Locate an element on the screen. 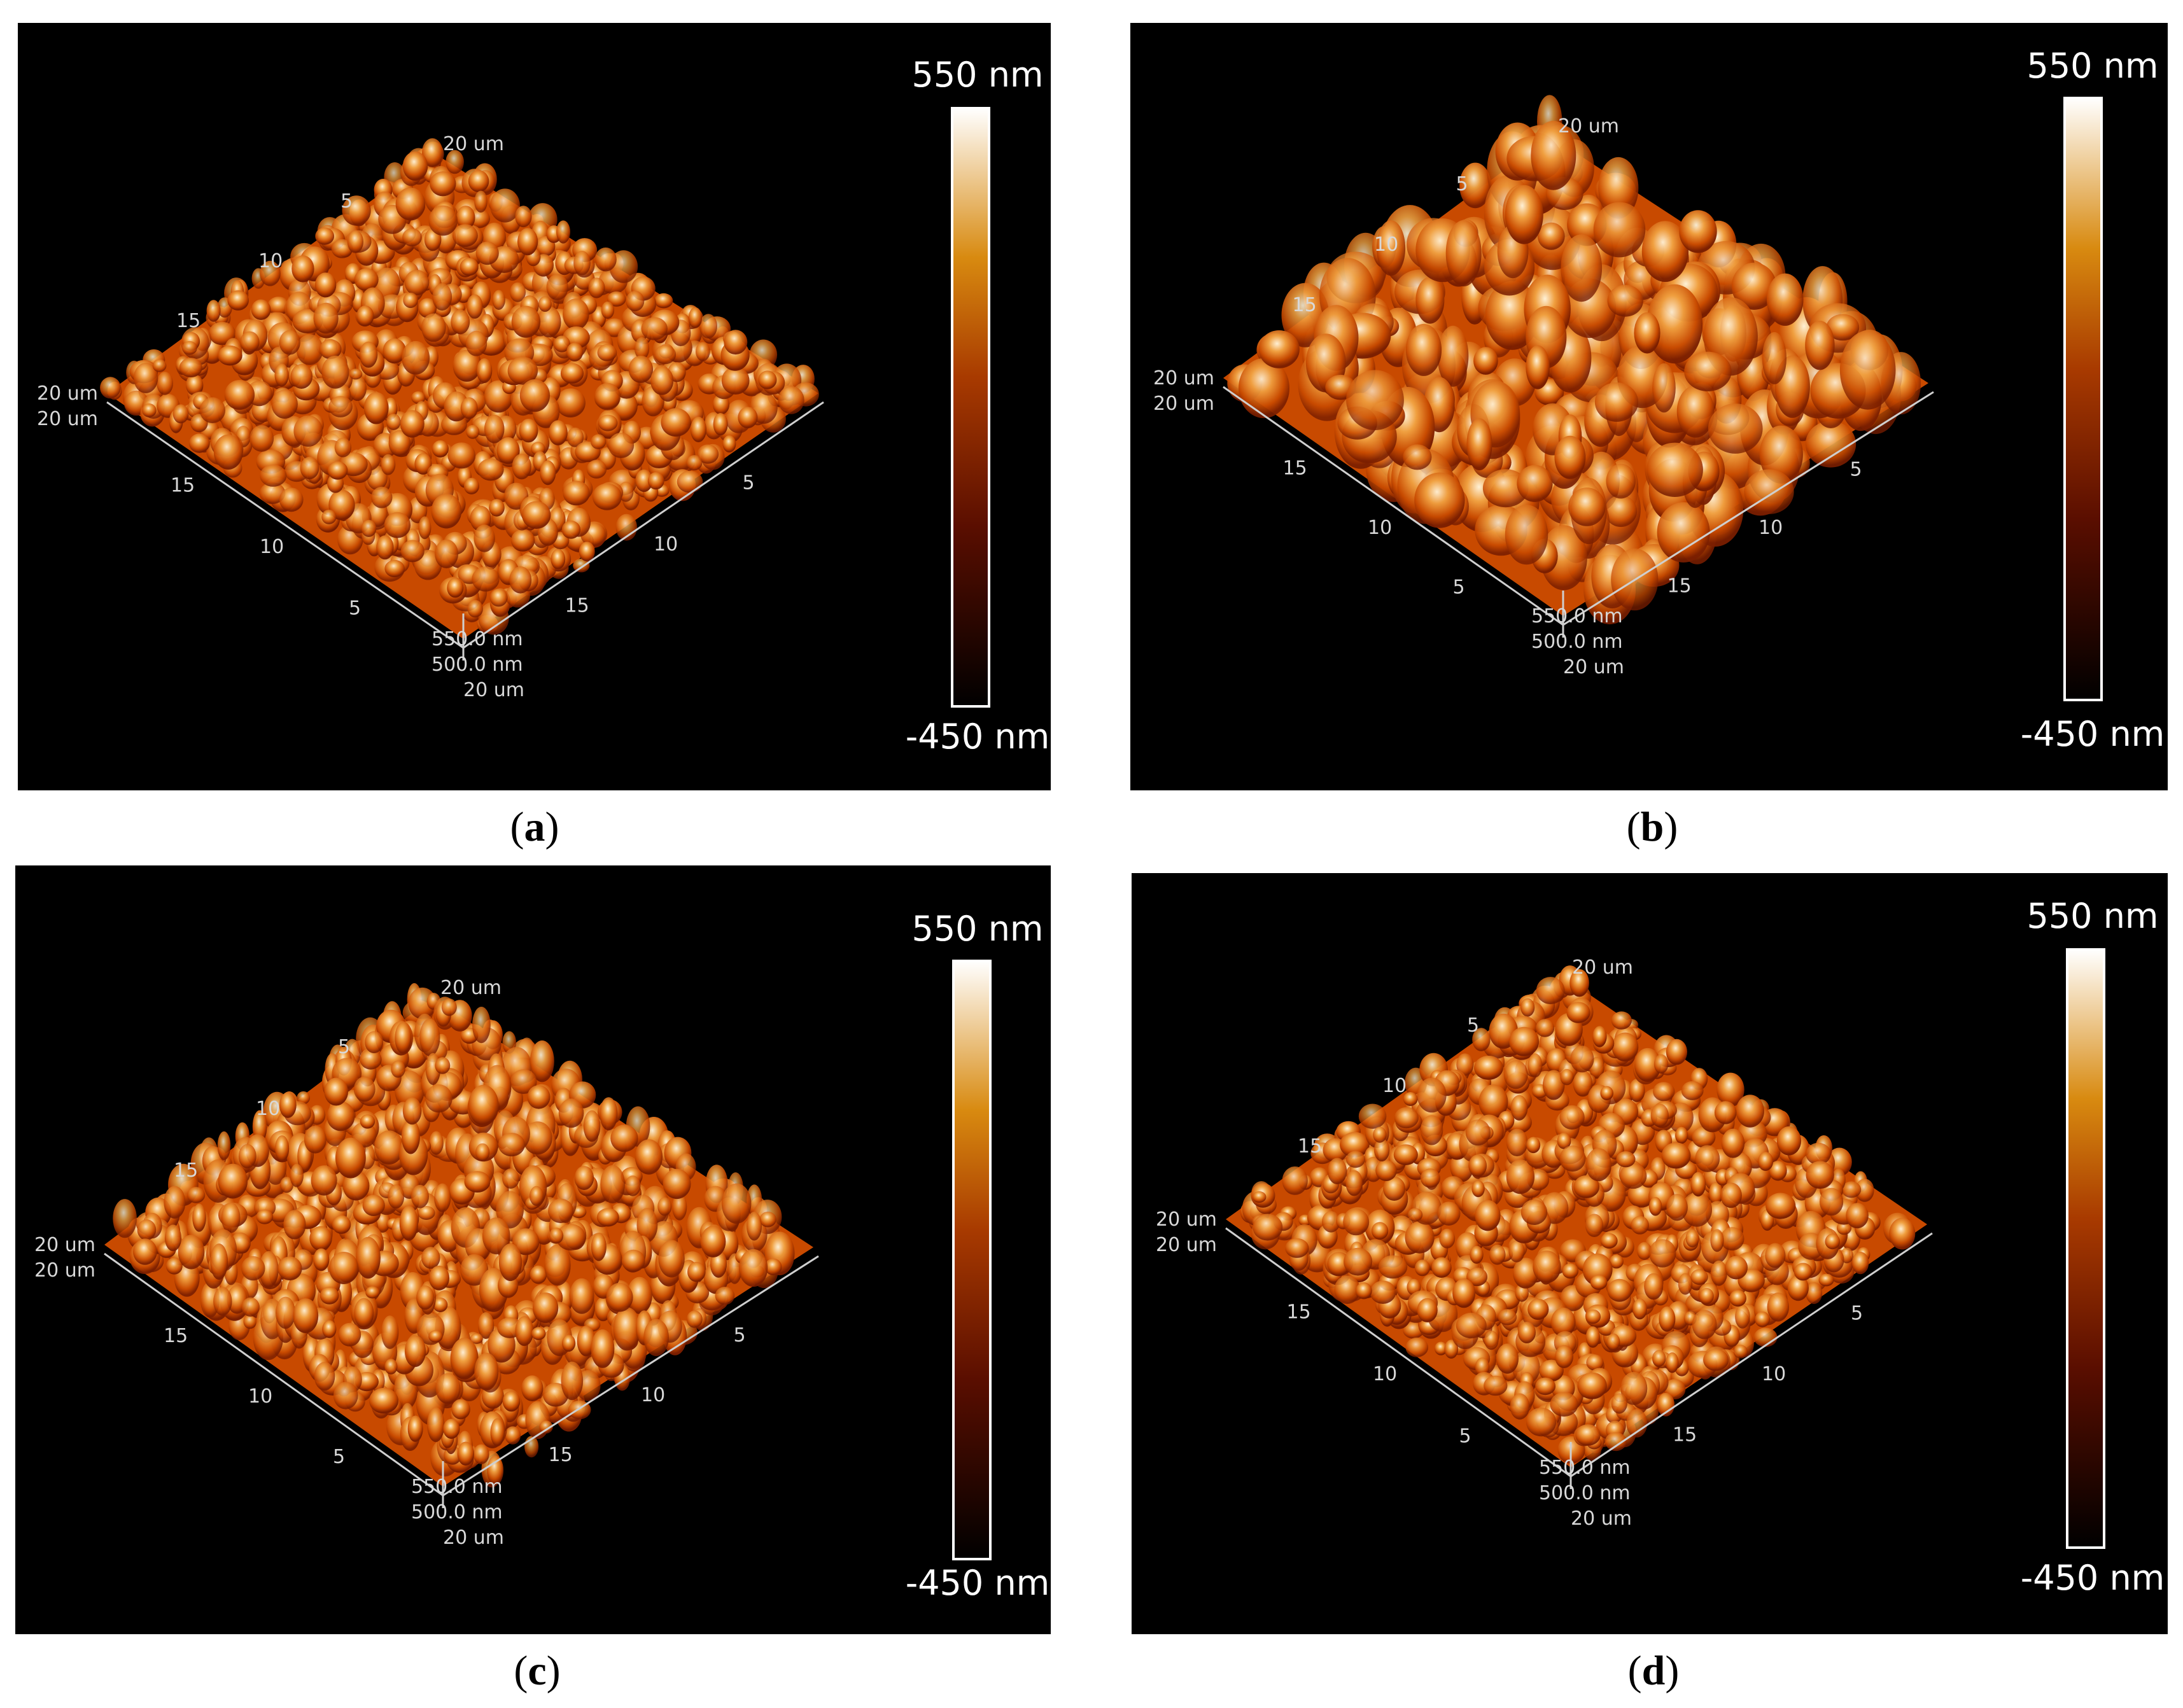  tick-back-left: 15 is located at coordinates (1305, 305).